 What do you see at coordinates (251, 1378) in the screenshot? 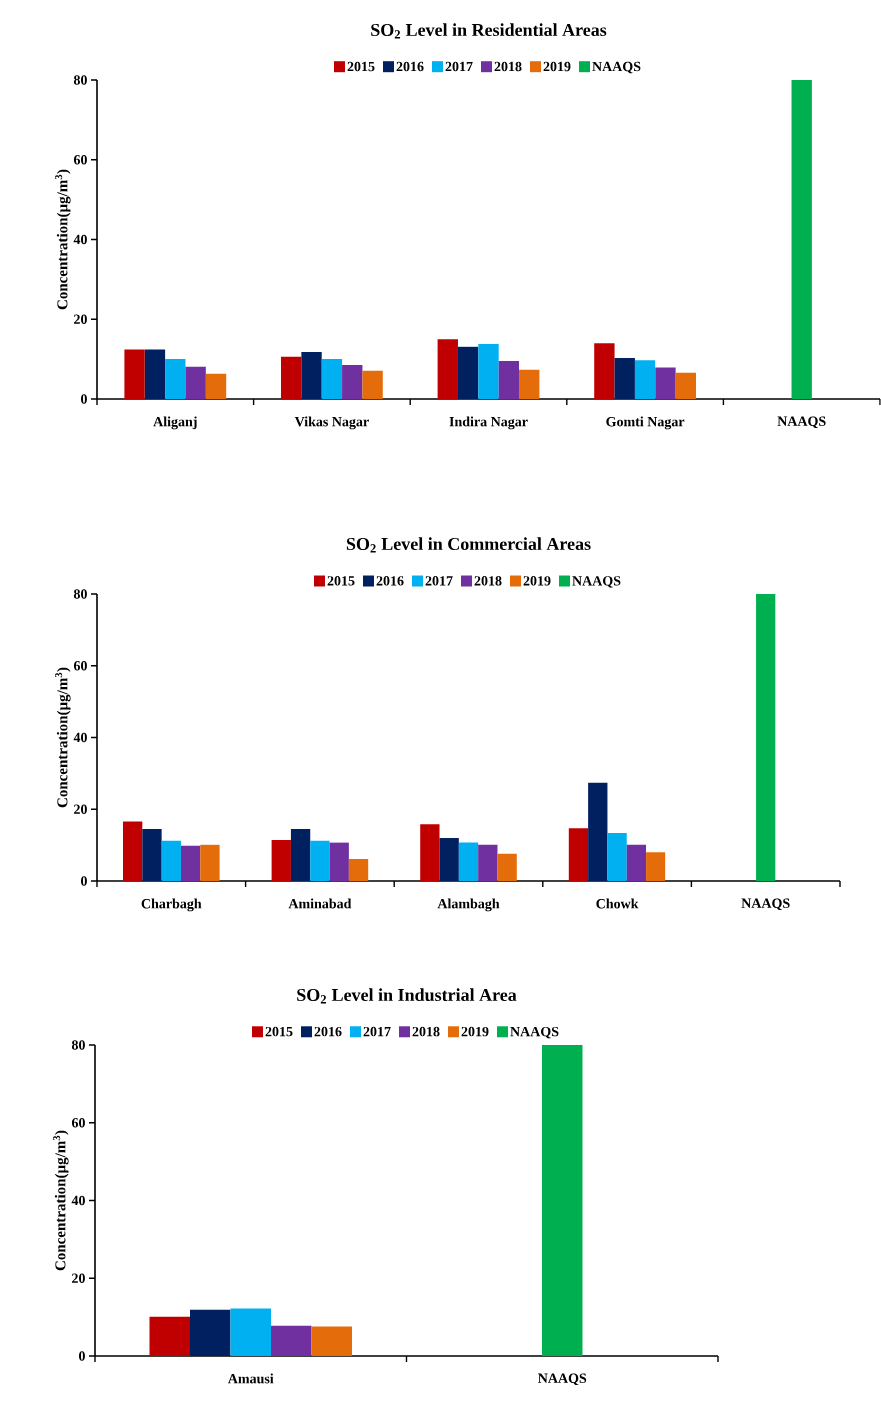
I see `x-tick-label: Amausi` at bounding box center [251, 1378].